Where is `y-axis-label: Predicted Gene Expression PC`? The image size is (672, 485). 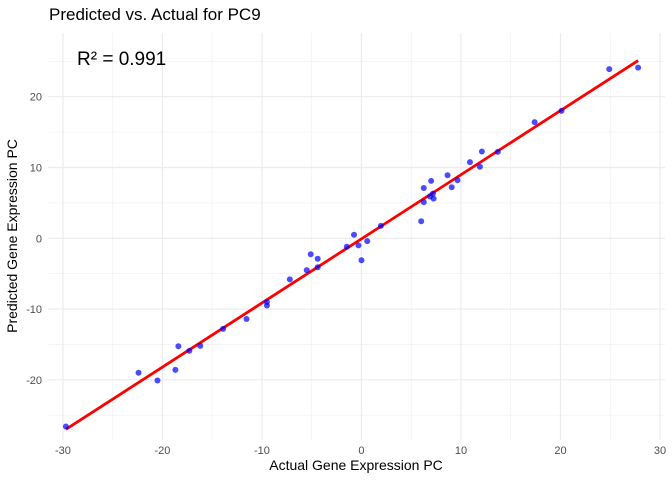
y-axis-label: Predicted Gene Expression PC is located at coordinates (12, 236).